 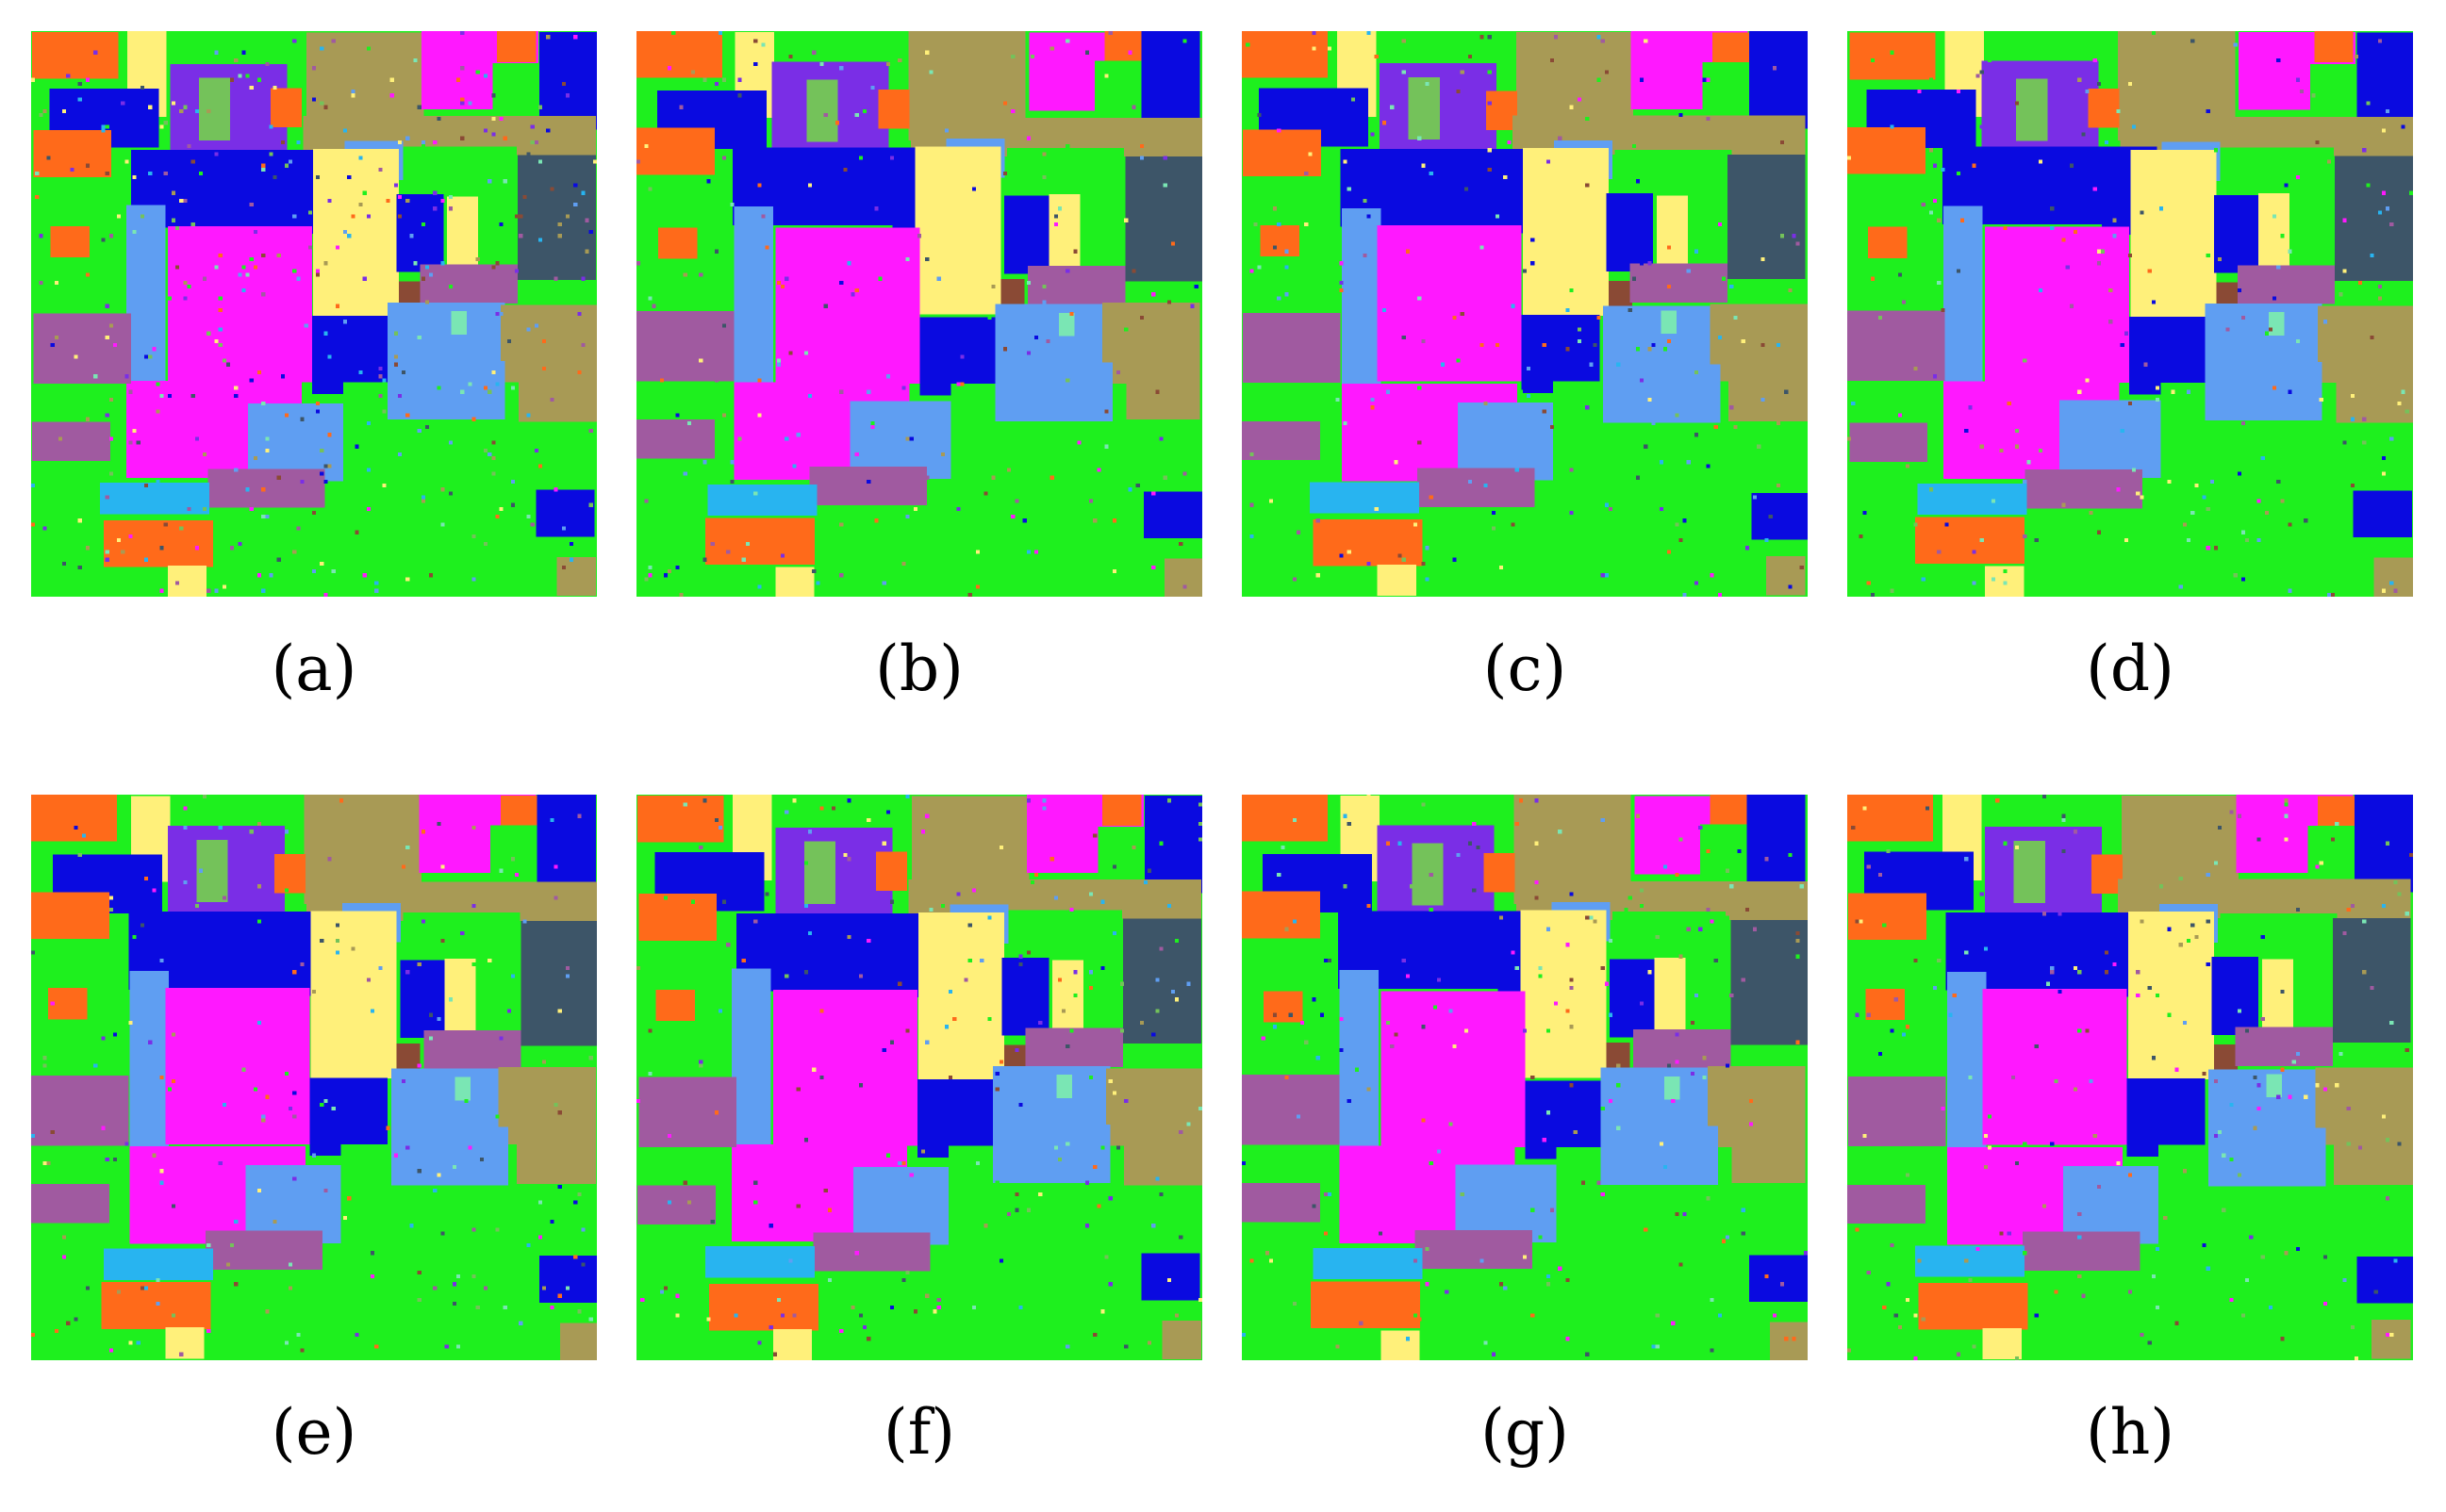 What do you see at coordinates (1671, 932) in the screenshot?
I see `field-region-green` at bounding box center [1671, 932].